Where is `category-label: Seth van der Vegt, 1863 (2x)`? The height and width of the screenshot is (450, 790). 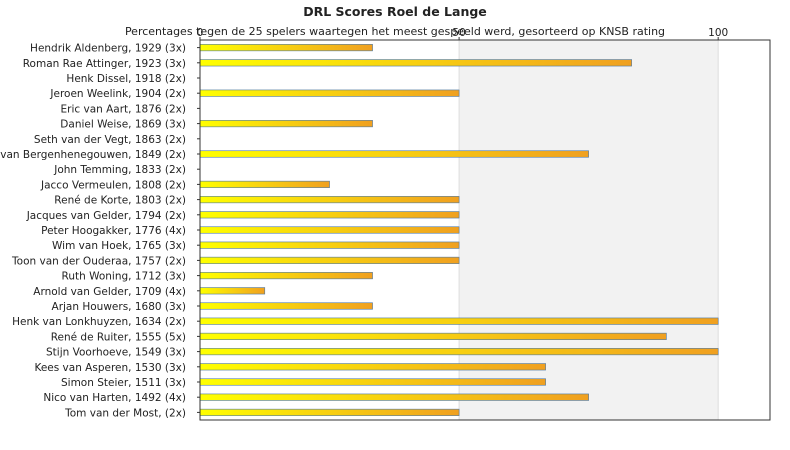 category-label: Seth van der Vegt, 1863 (2x) is located at coordinates (110, 140).